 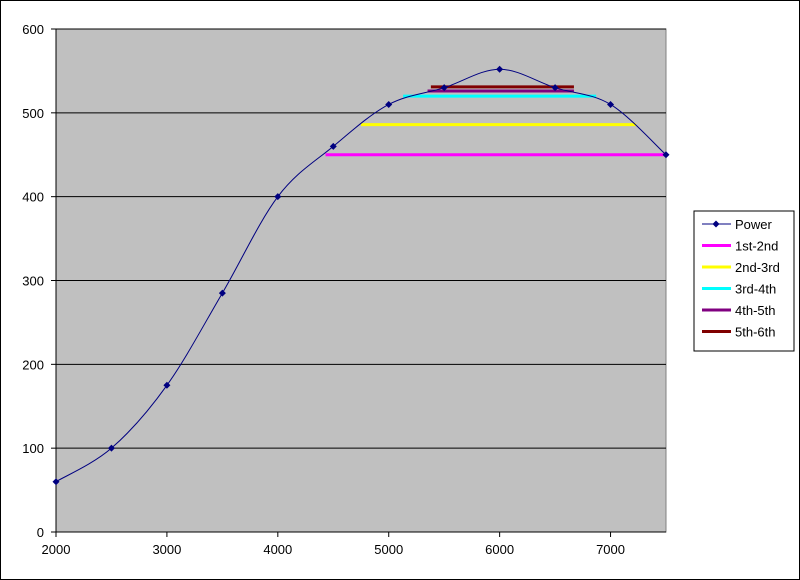 What do you see at coordinates (755, 310) in the screenshot?
I see `legend-label: 4th-5th` at bounding box center [755, 310].